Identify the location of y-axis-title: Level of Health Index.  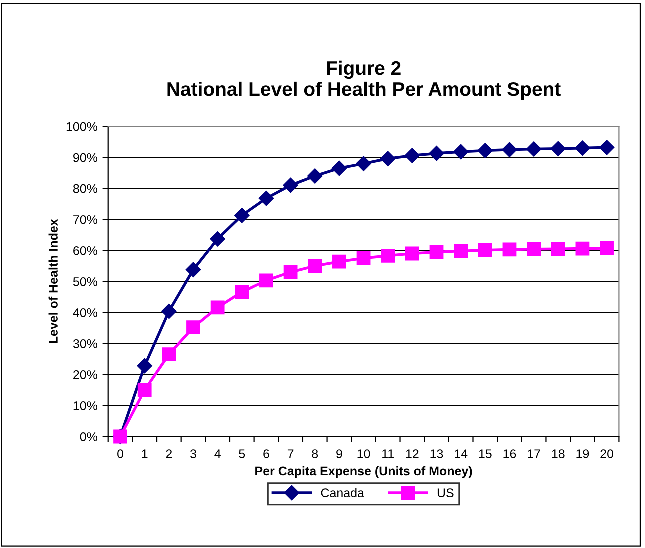
(53, 281).